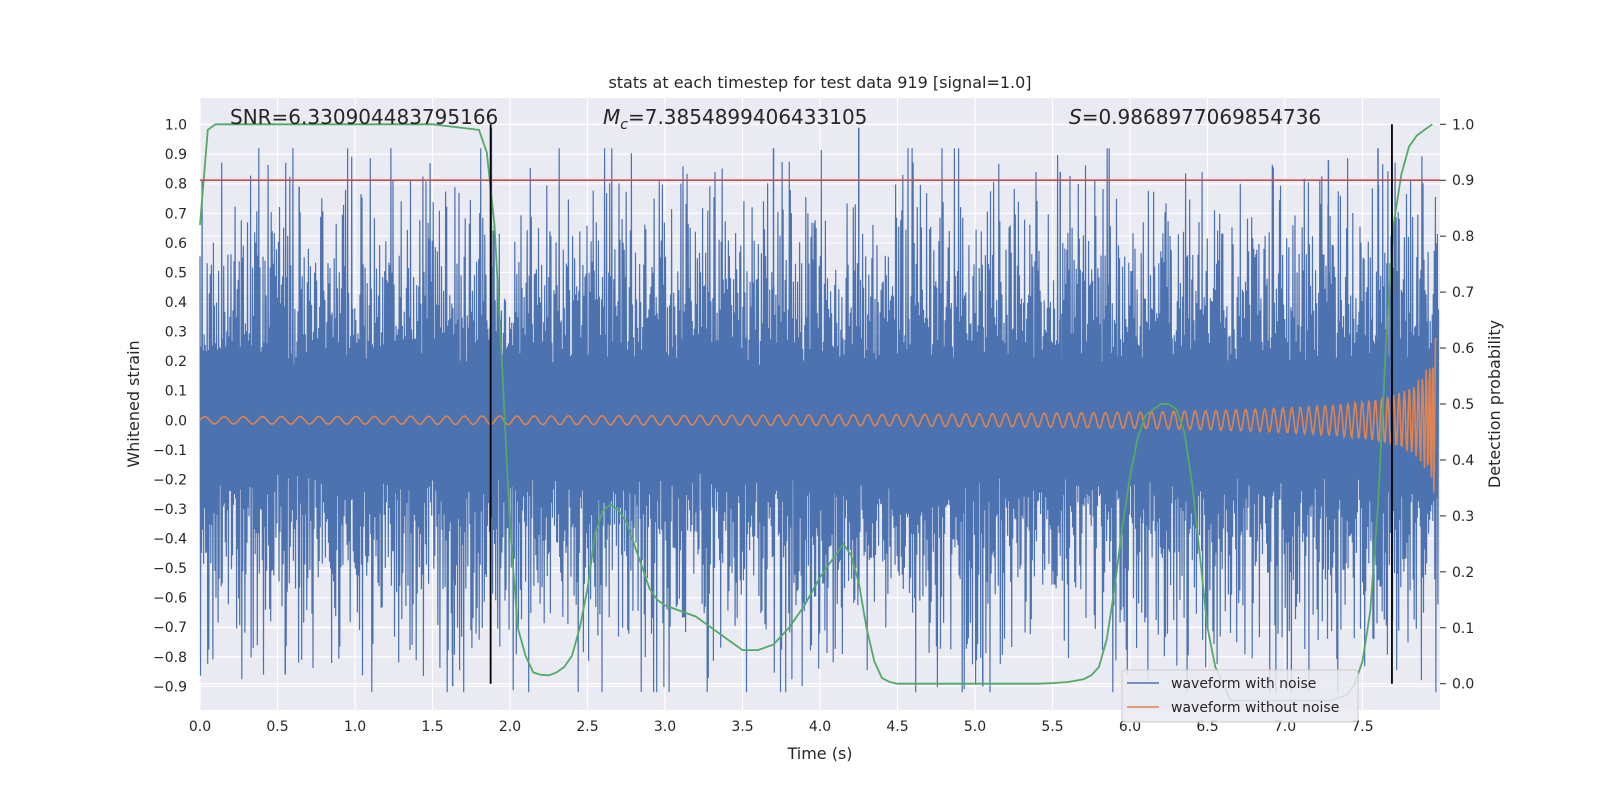 The height and width of the screenshot is (800, 1600). I want to click on x-tick-label: 6.0, so click(1130, 727).